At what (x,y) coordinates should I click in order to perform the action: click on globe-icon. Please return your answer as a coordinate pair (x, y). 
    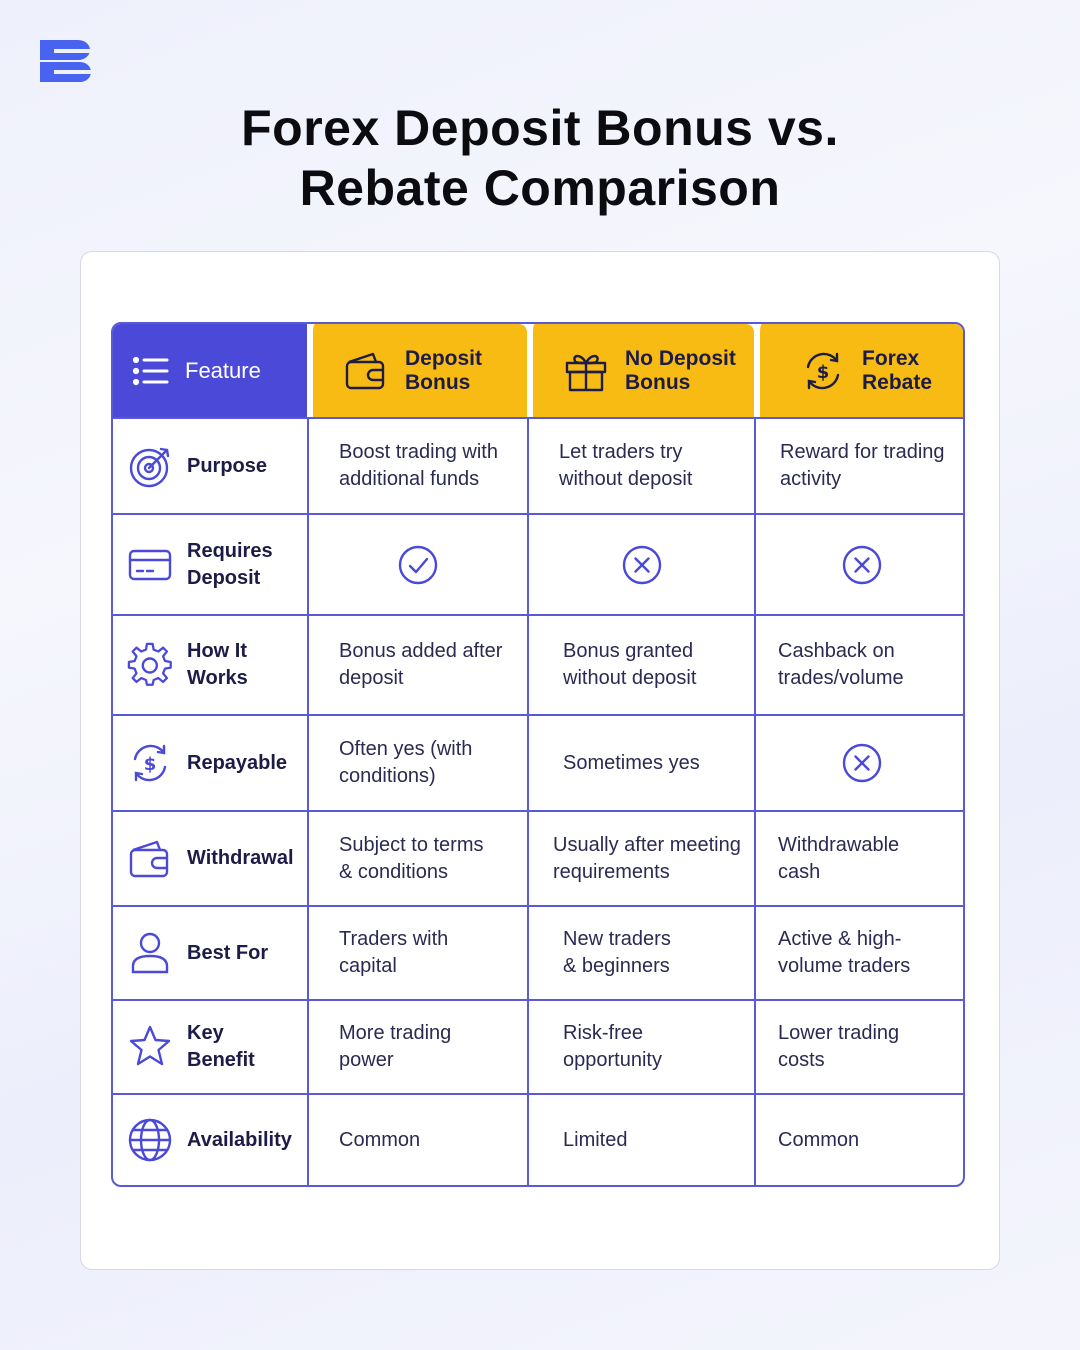
    Looking at the image, I should click on (150, 1140).